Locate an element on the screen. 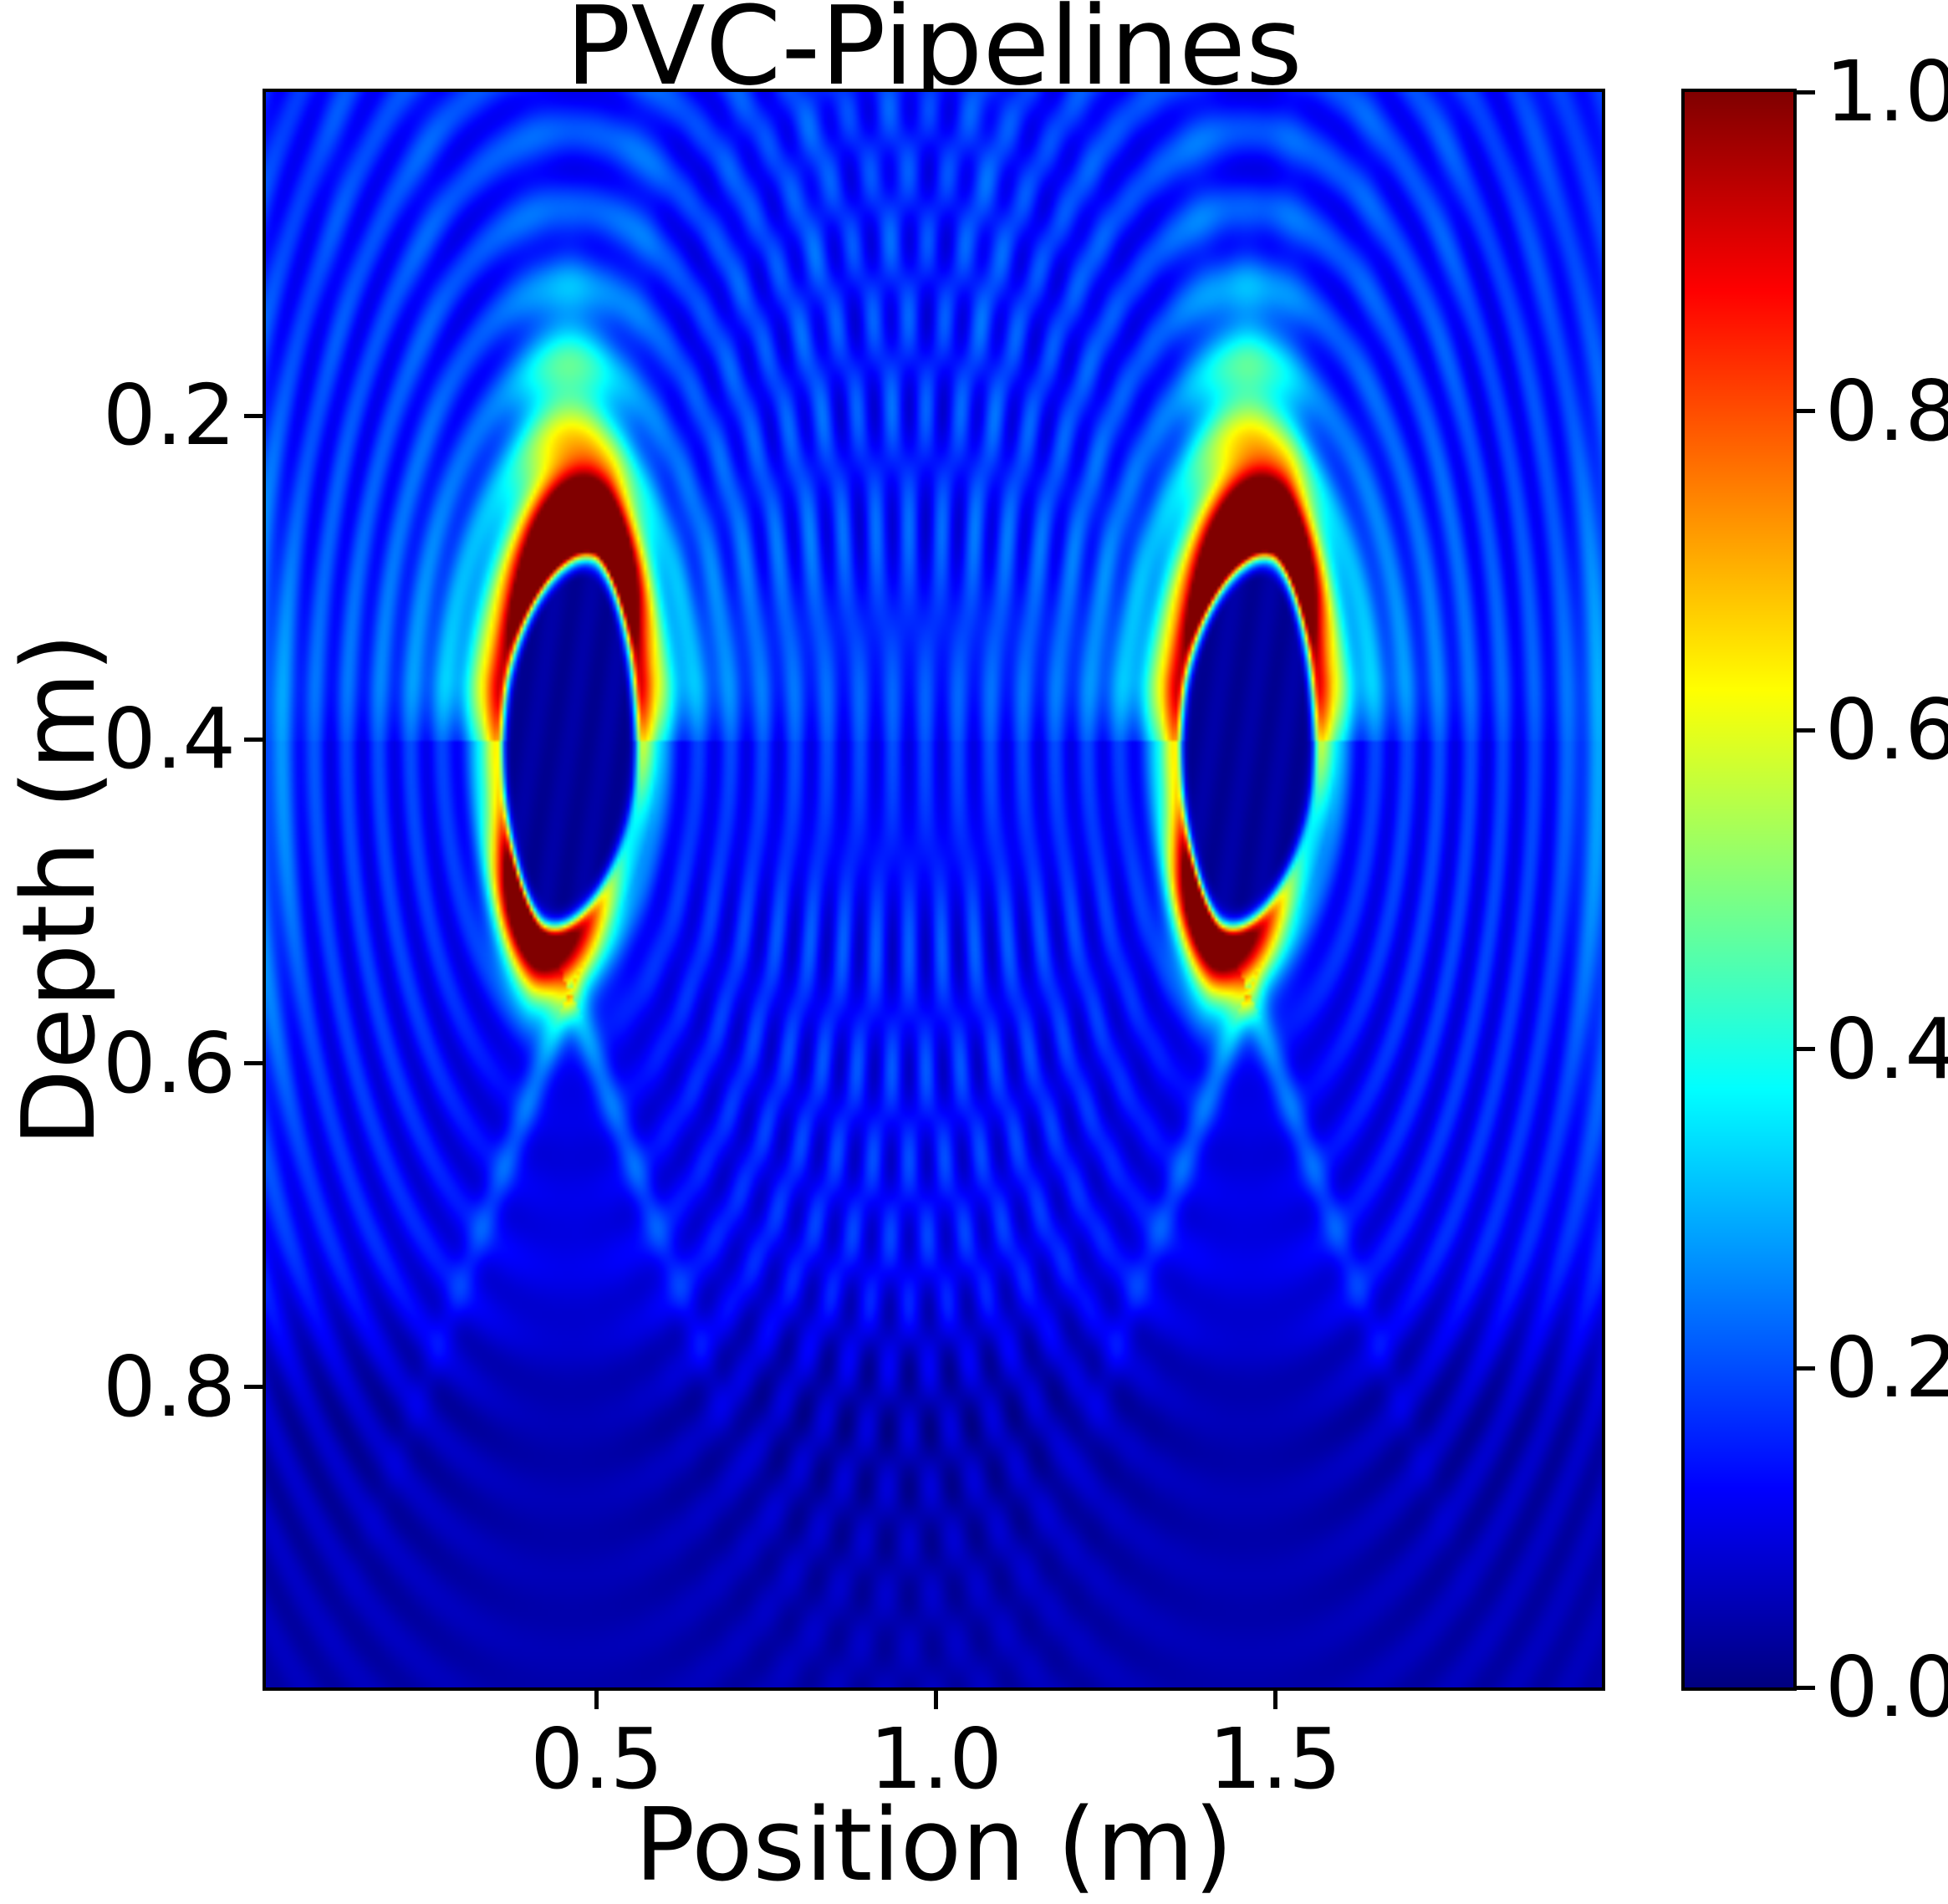  x-tick-label: 0.5 is located at coordinates (597, 1759).